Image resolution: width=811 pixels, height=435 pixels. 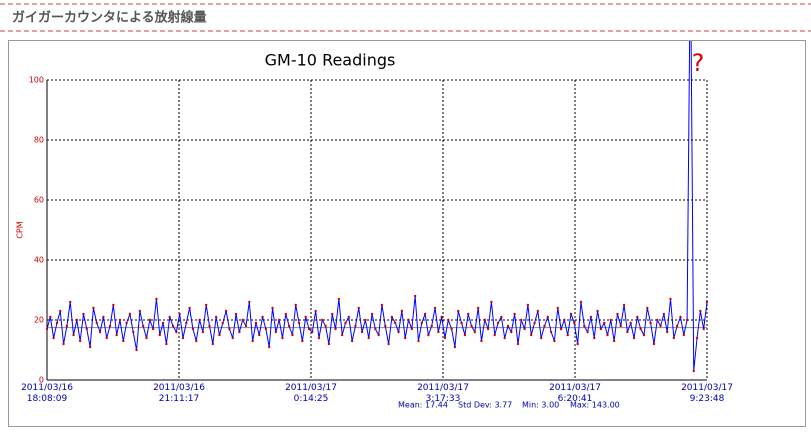 What do you see at coordinates (20, 229) in the screenshot?
I see `y-axis-label: CPM` at bounding box center [20, 229].